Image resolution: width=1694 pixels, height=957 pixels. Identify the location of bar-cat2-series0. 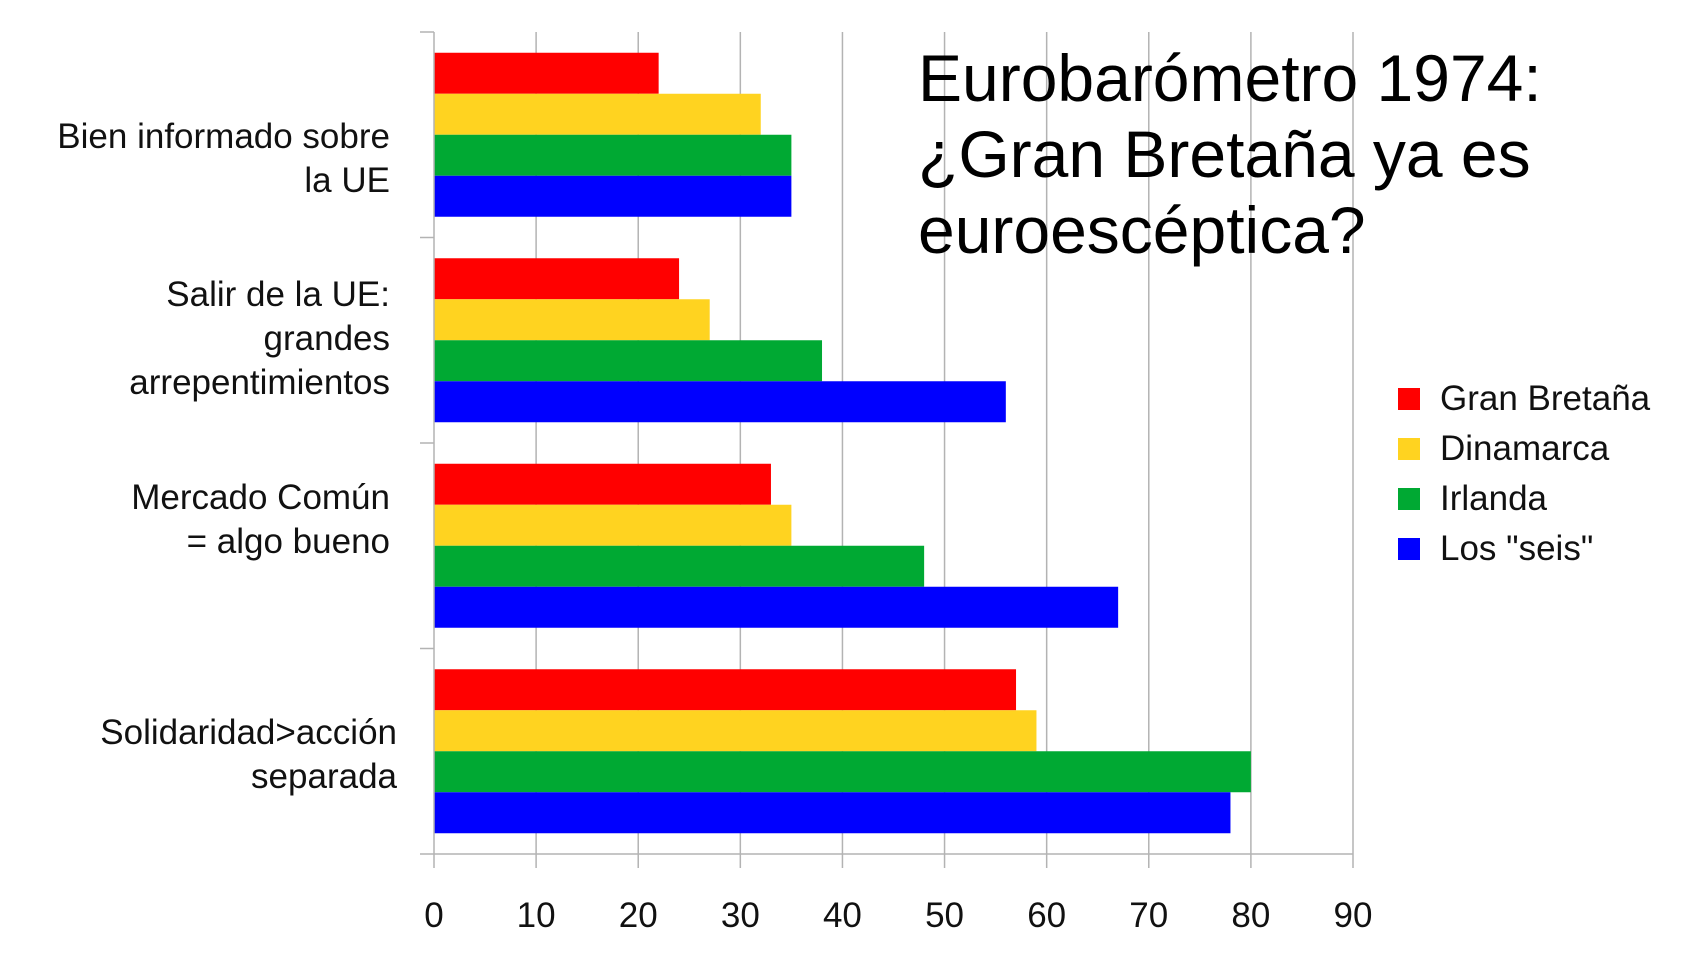
(602, 484).